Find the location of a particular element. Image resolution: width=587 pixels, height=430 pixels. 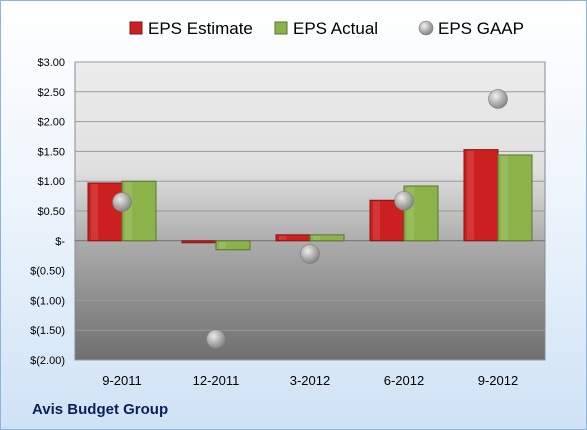

y-tick-label: $(1.00) is located at coordinates (47, 301).